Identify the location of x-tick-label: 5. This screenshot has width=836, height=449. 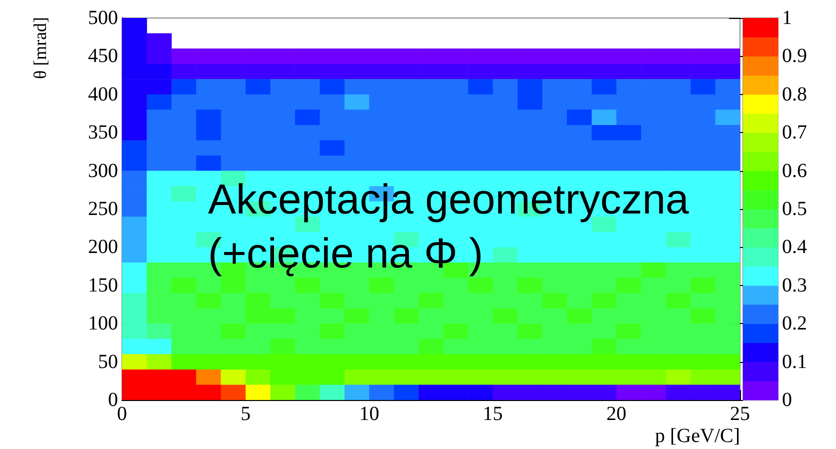
(245, 414).